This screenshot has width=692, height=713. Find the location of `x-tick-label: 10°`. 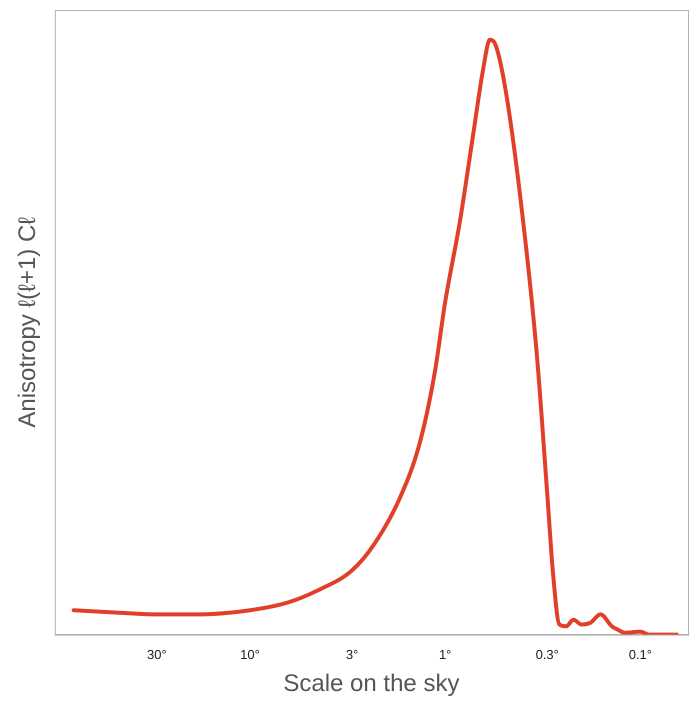

x-tick-label: 10° is located at coordinates (250, 654).